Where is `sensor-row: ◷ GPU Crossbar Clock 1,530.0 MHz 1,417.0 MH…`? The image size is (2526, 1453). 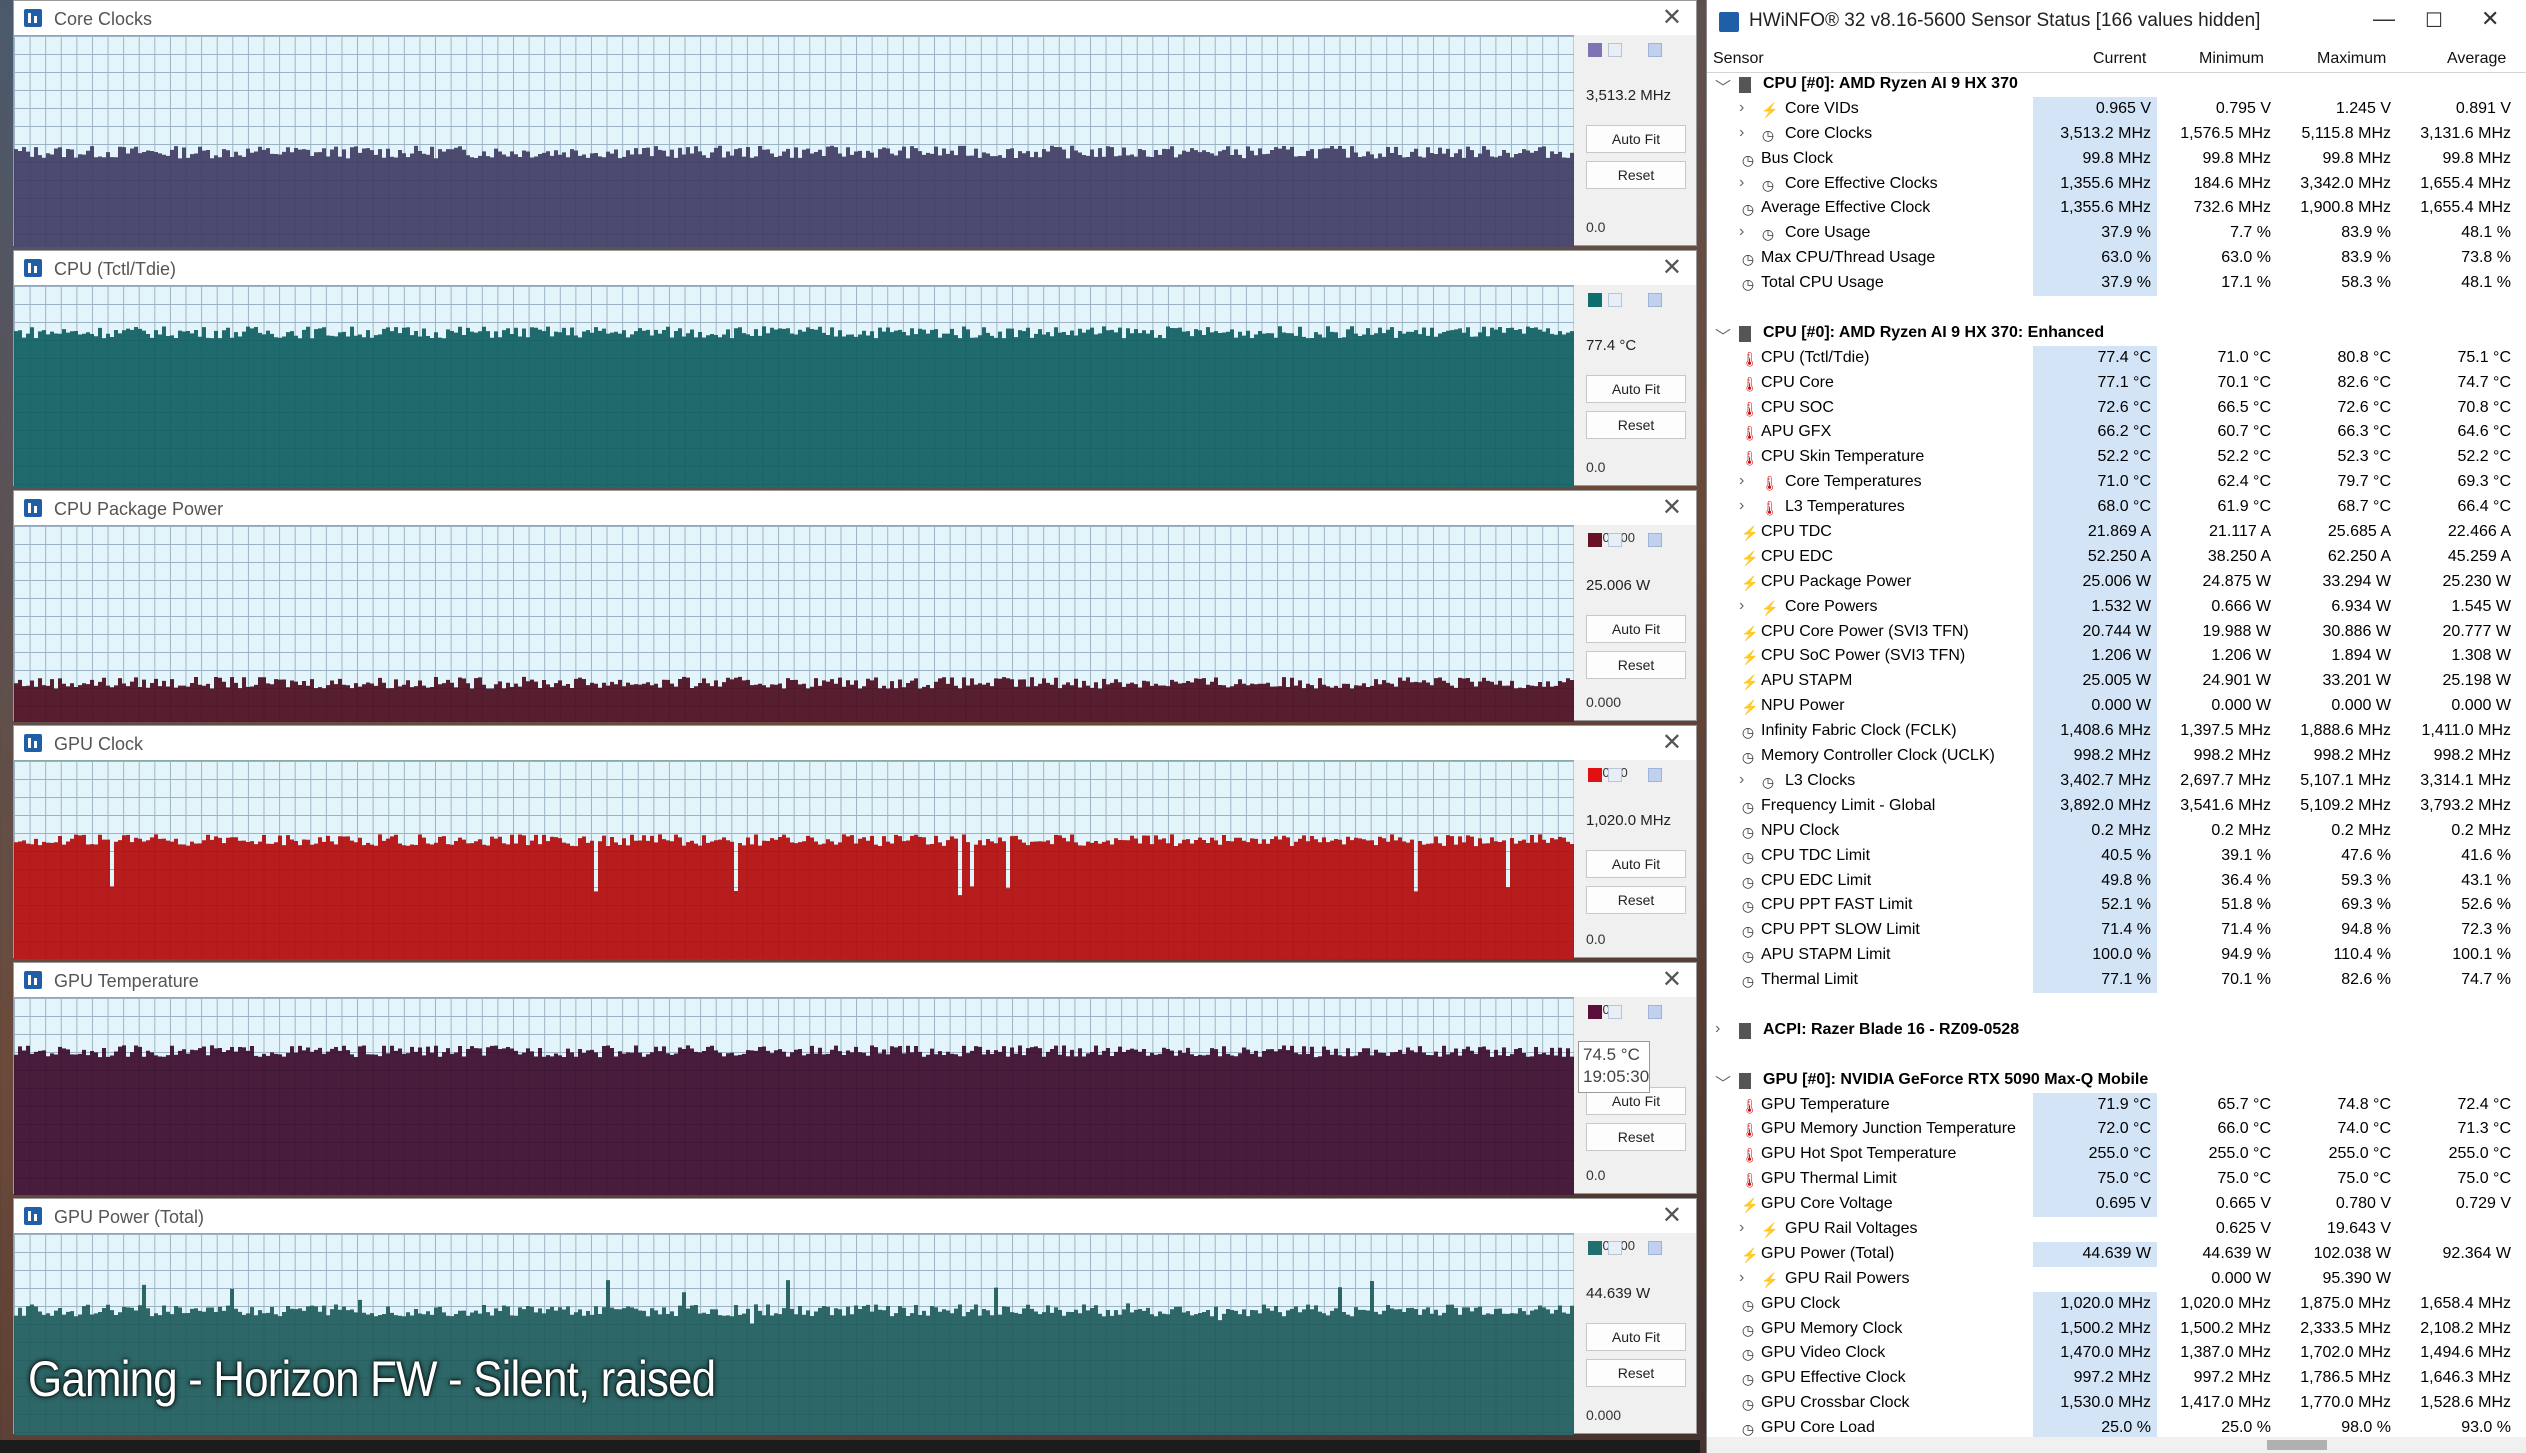
sensor-row: ◷ GPU Crossbar Clock 1,530.0 MHz 1,417.0 MH… is located at coordinates (2116, 1404).